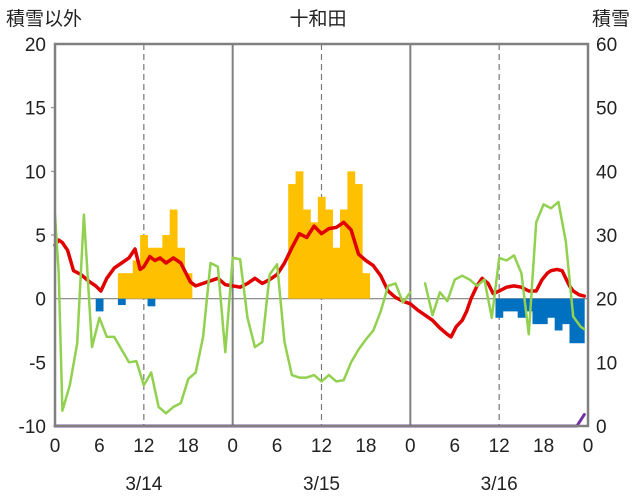  I want to click on date-label: 3/16, so click(499, 484).